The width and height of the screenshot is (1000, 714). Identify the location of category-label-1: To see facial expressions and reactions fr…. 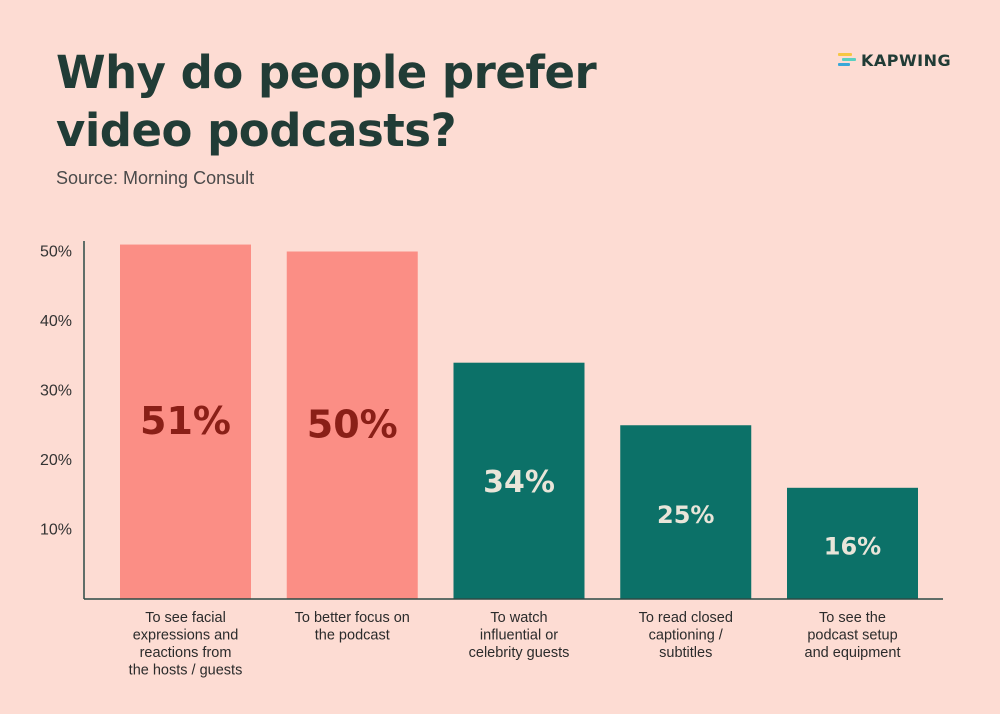
(186, 644).